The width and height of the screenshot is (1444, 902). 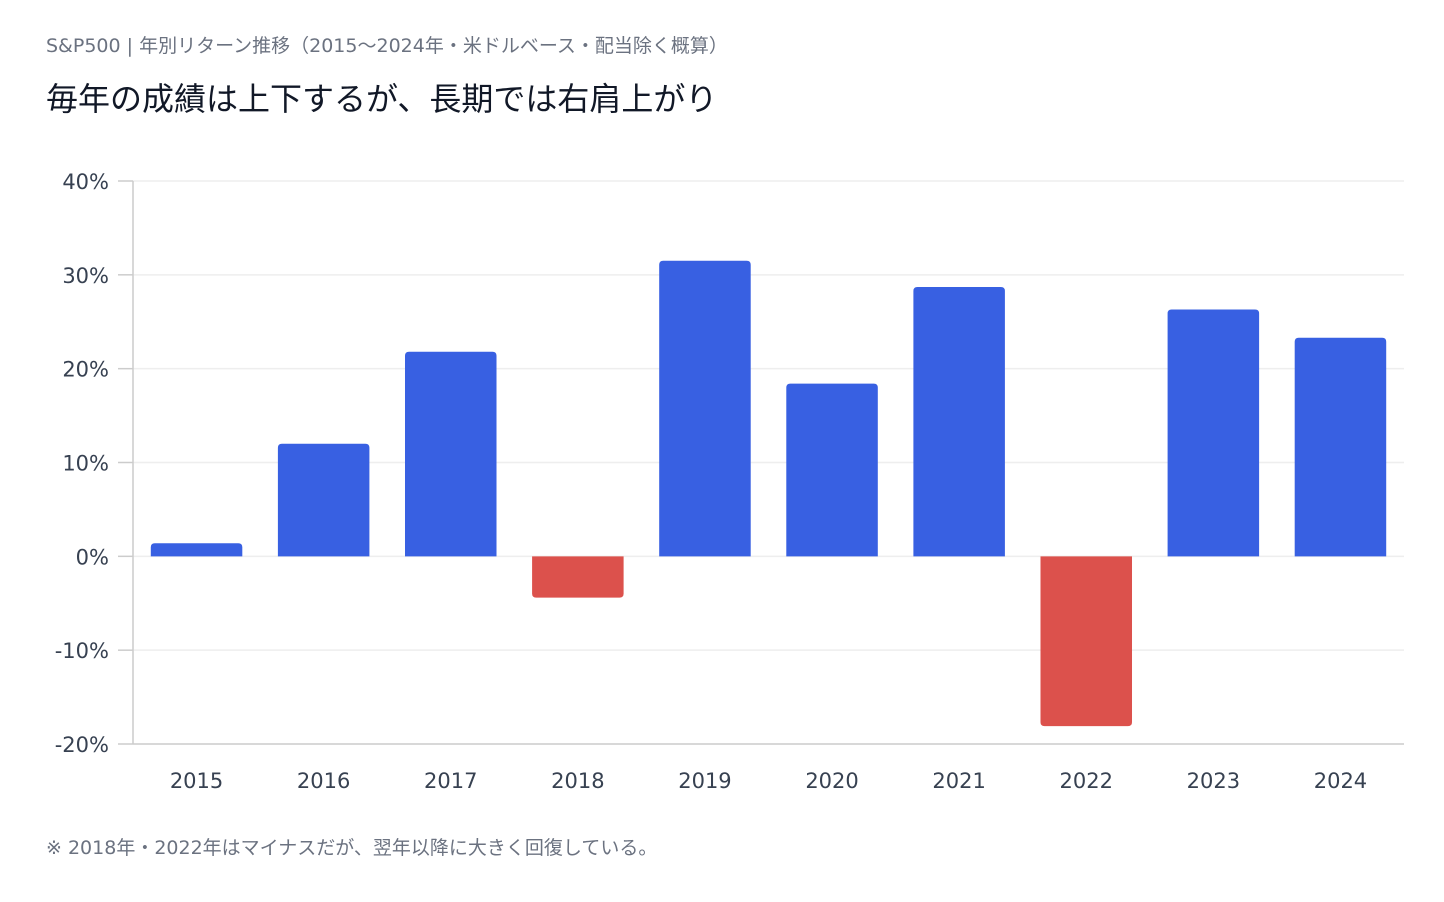 I want to click on x-tick-label: 2021, so click(x=958, y=781).